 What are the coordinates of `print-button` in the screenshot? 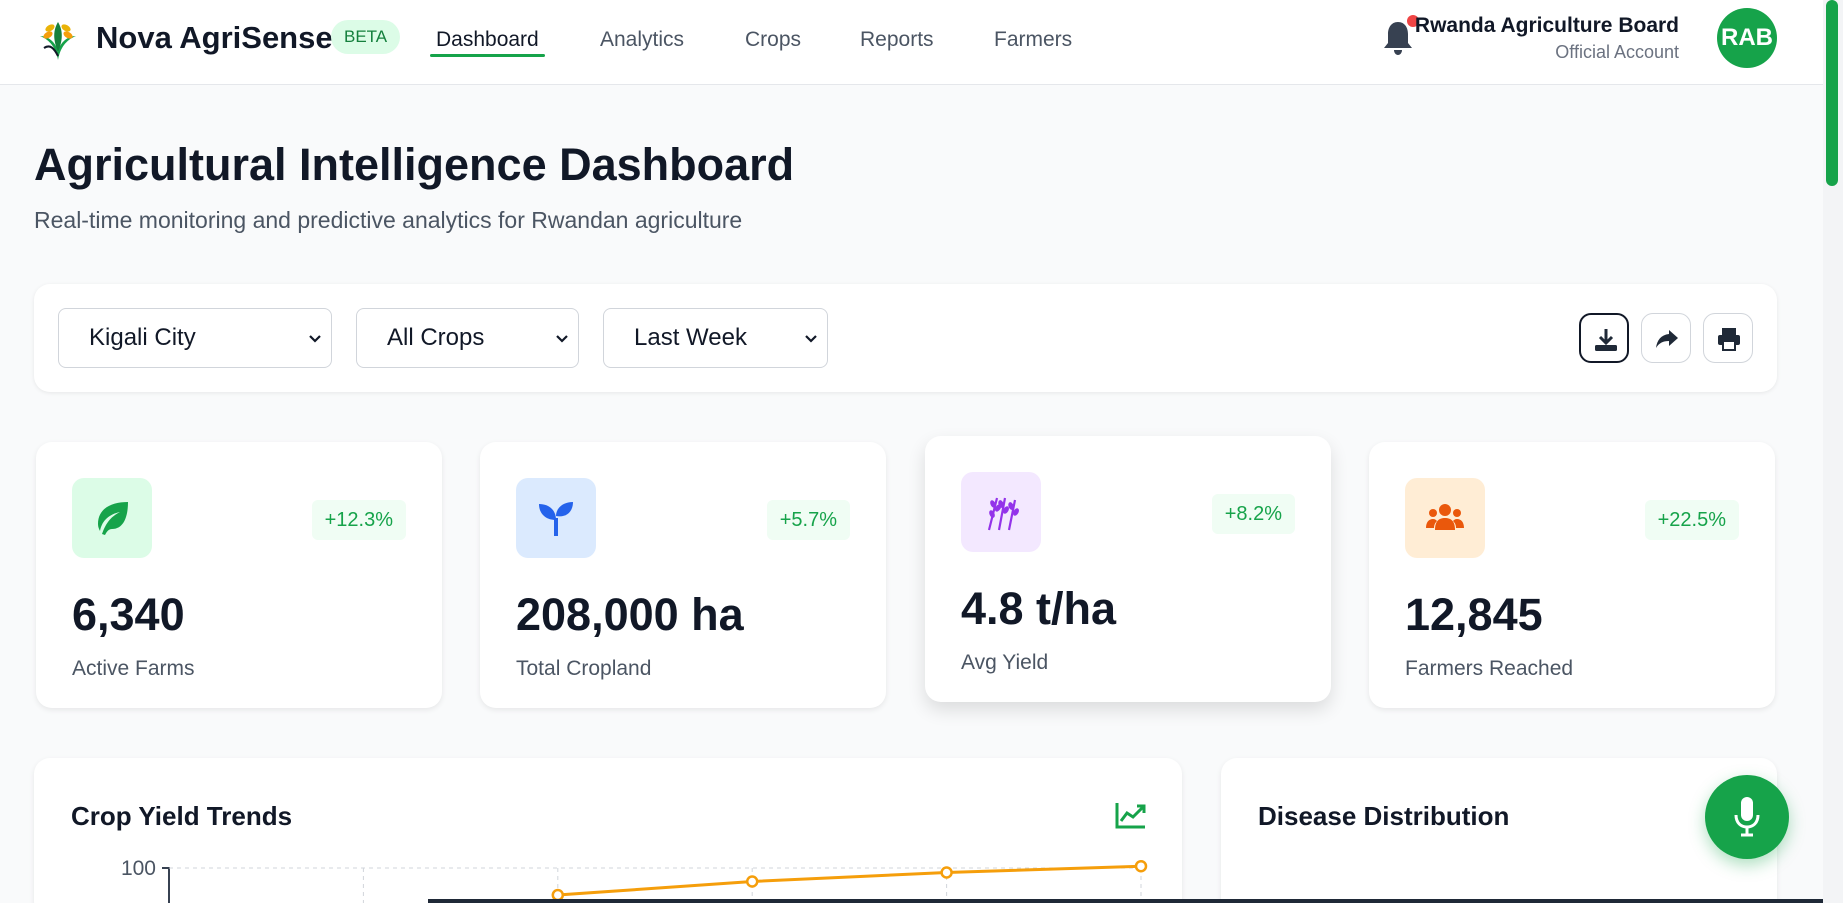 It's located at (1728, 338).